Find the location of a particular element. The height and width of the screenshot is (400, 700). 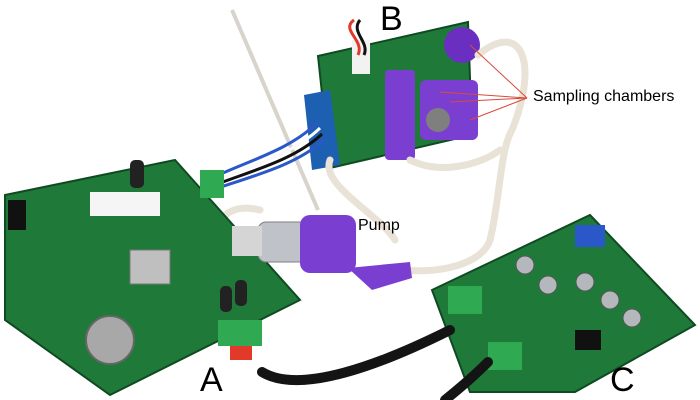

label-pump: Pump is located at coordinates (379, 225).